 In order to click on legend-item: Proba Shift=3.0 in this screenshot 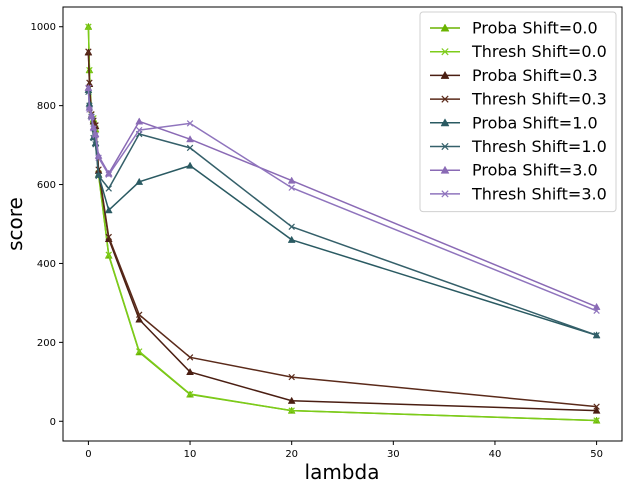, I will do `click(514, 170)`.